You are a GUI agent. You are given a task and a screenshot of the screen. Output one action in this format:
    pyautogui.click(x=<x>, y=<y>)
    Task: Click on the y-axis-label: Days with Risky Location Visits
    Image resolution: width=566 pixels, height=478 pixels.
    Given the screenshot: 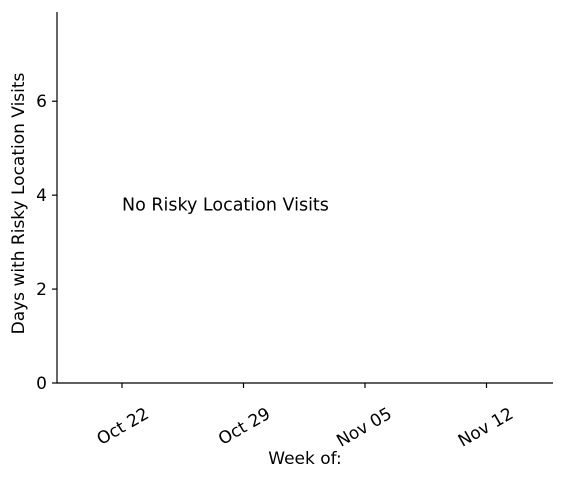 What is the action you would take?
    pyautogui.click(x=19, y=203)
    